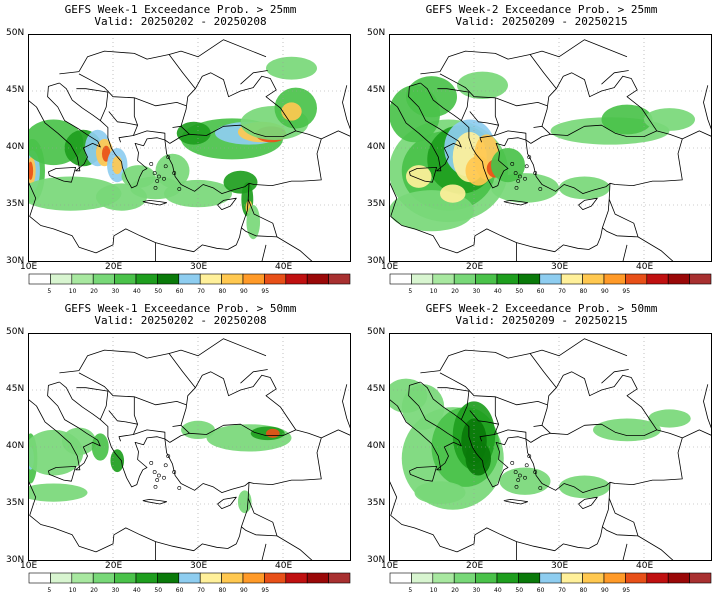  What do you see at coordinates (455, 590) in the screenshot?
I see `colorbar-label: 20` at bounding box center [455, 590].